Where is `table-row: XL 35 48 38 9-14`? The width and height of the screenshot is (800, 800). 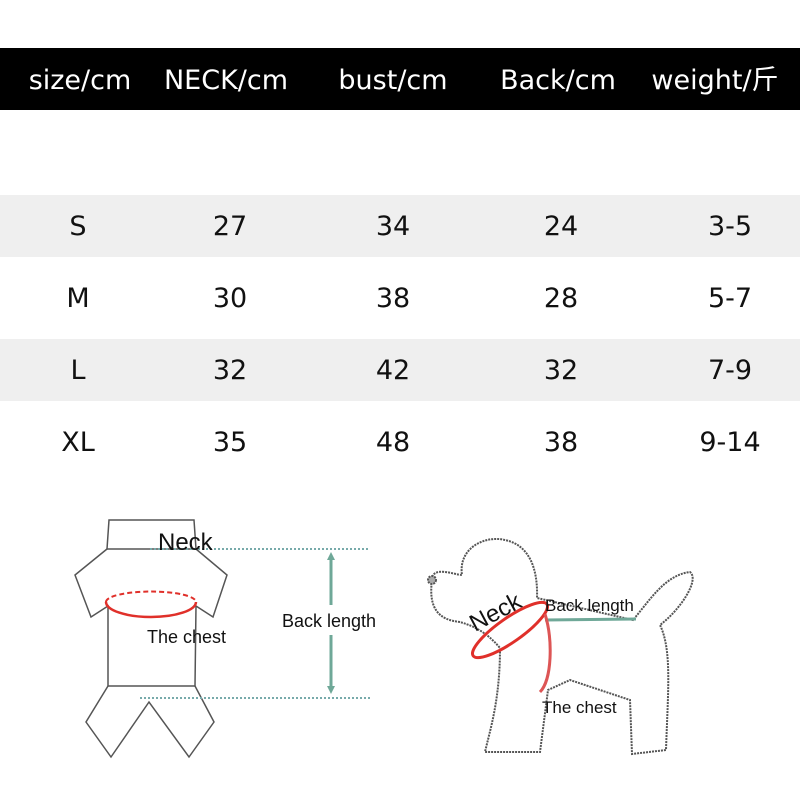 table-row: XL 35 48 38 9-14 is located at coordinates (400, 442).